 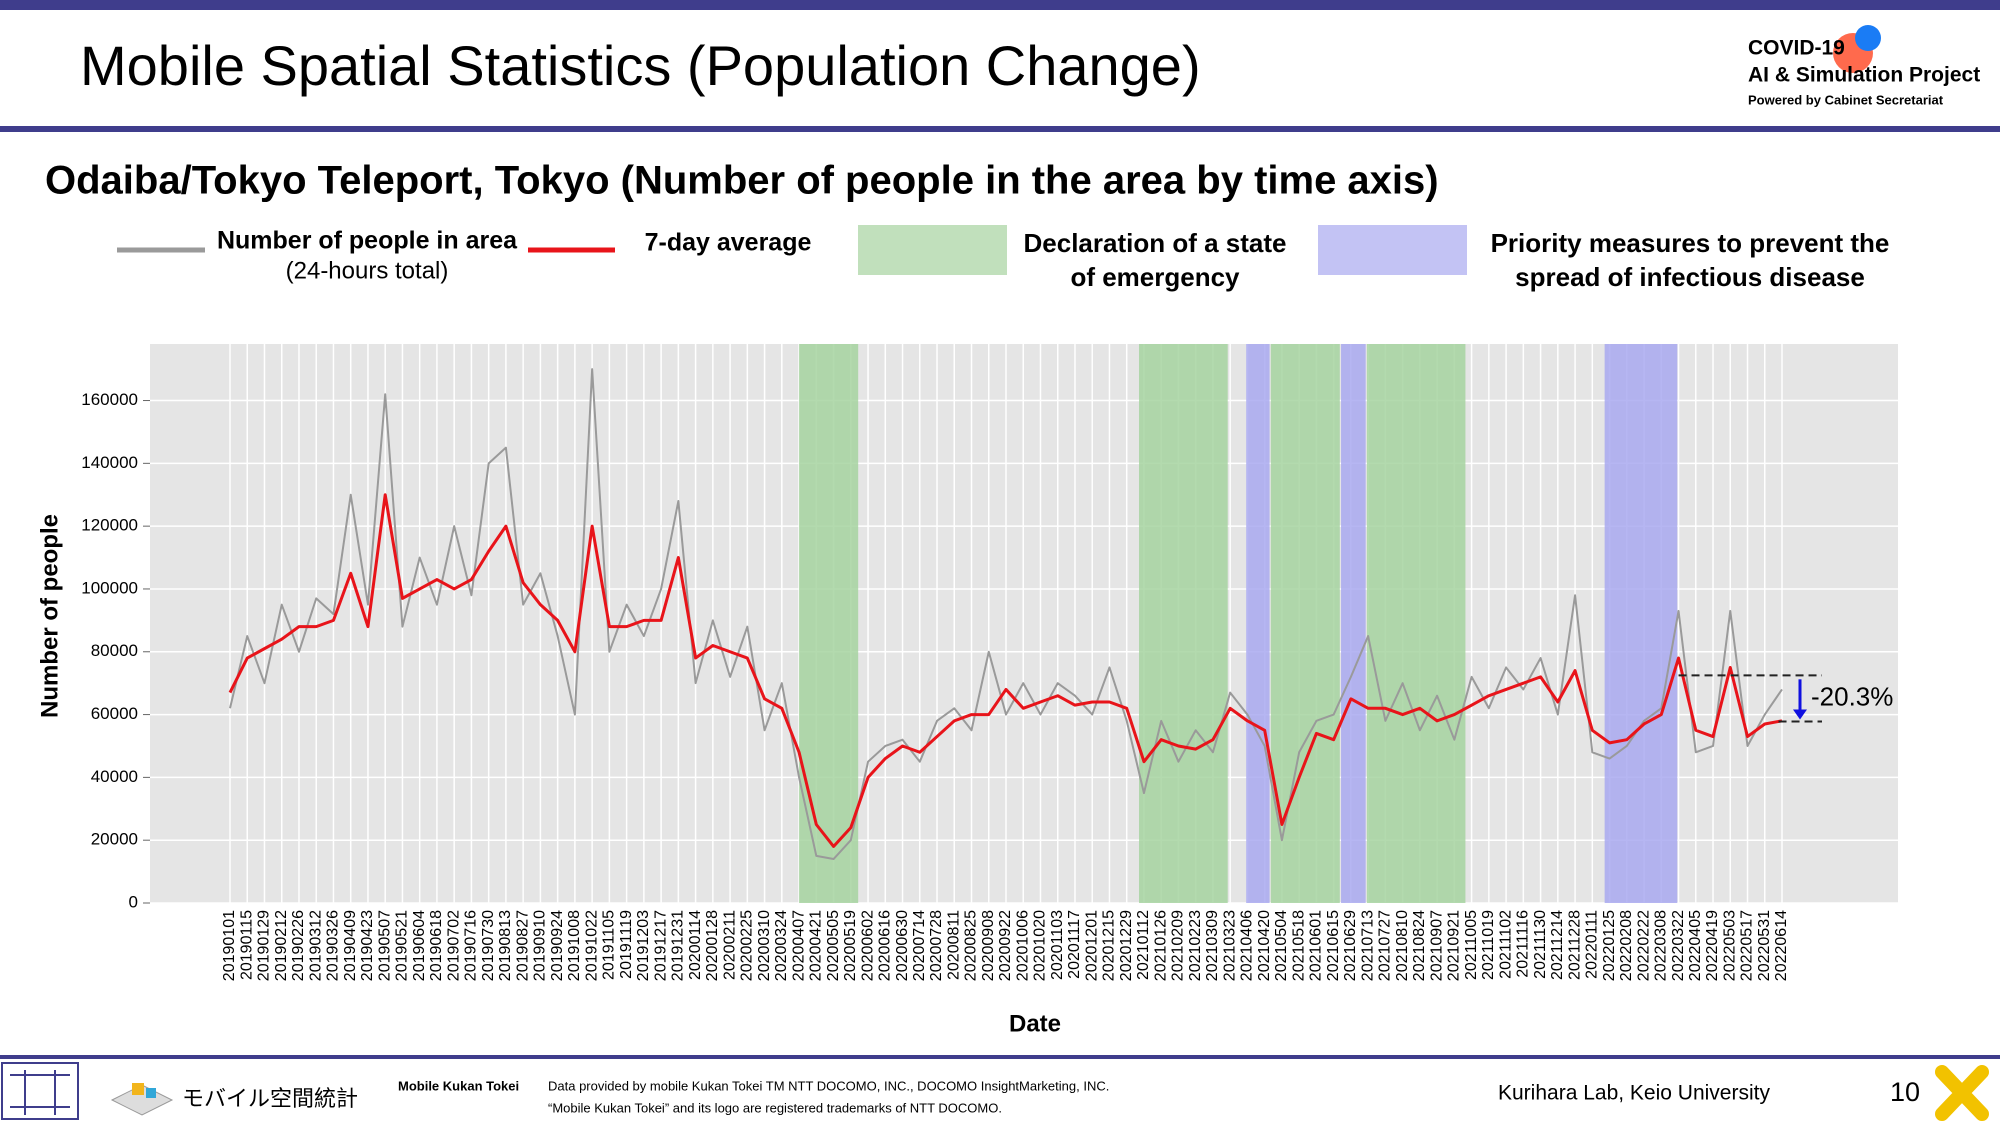 What do you see at coordinates (1690, 243) in the screenshot?
I see `legend-label: Priority measures to prevent the` at bounding box center [1690, 243].